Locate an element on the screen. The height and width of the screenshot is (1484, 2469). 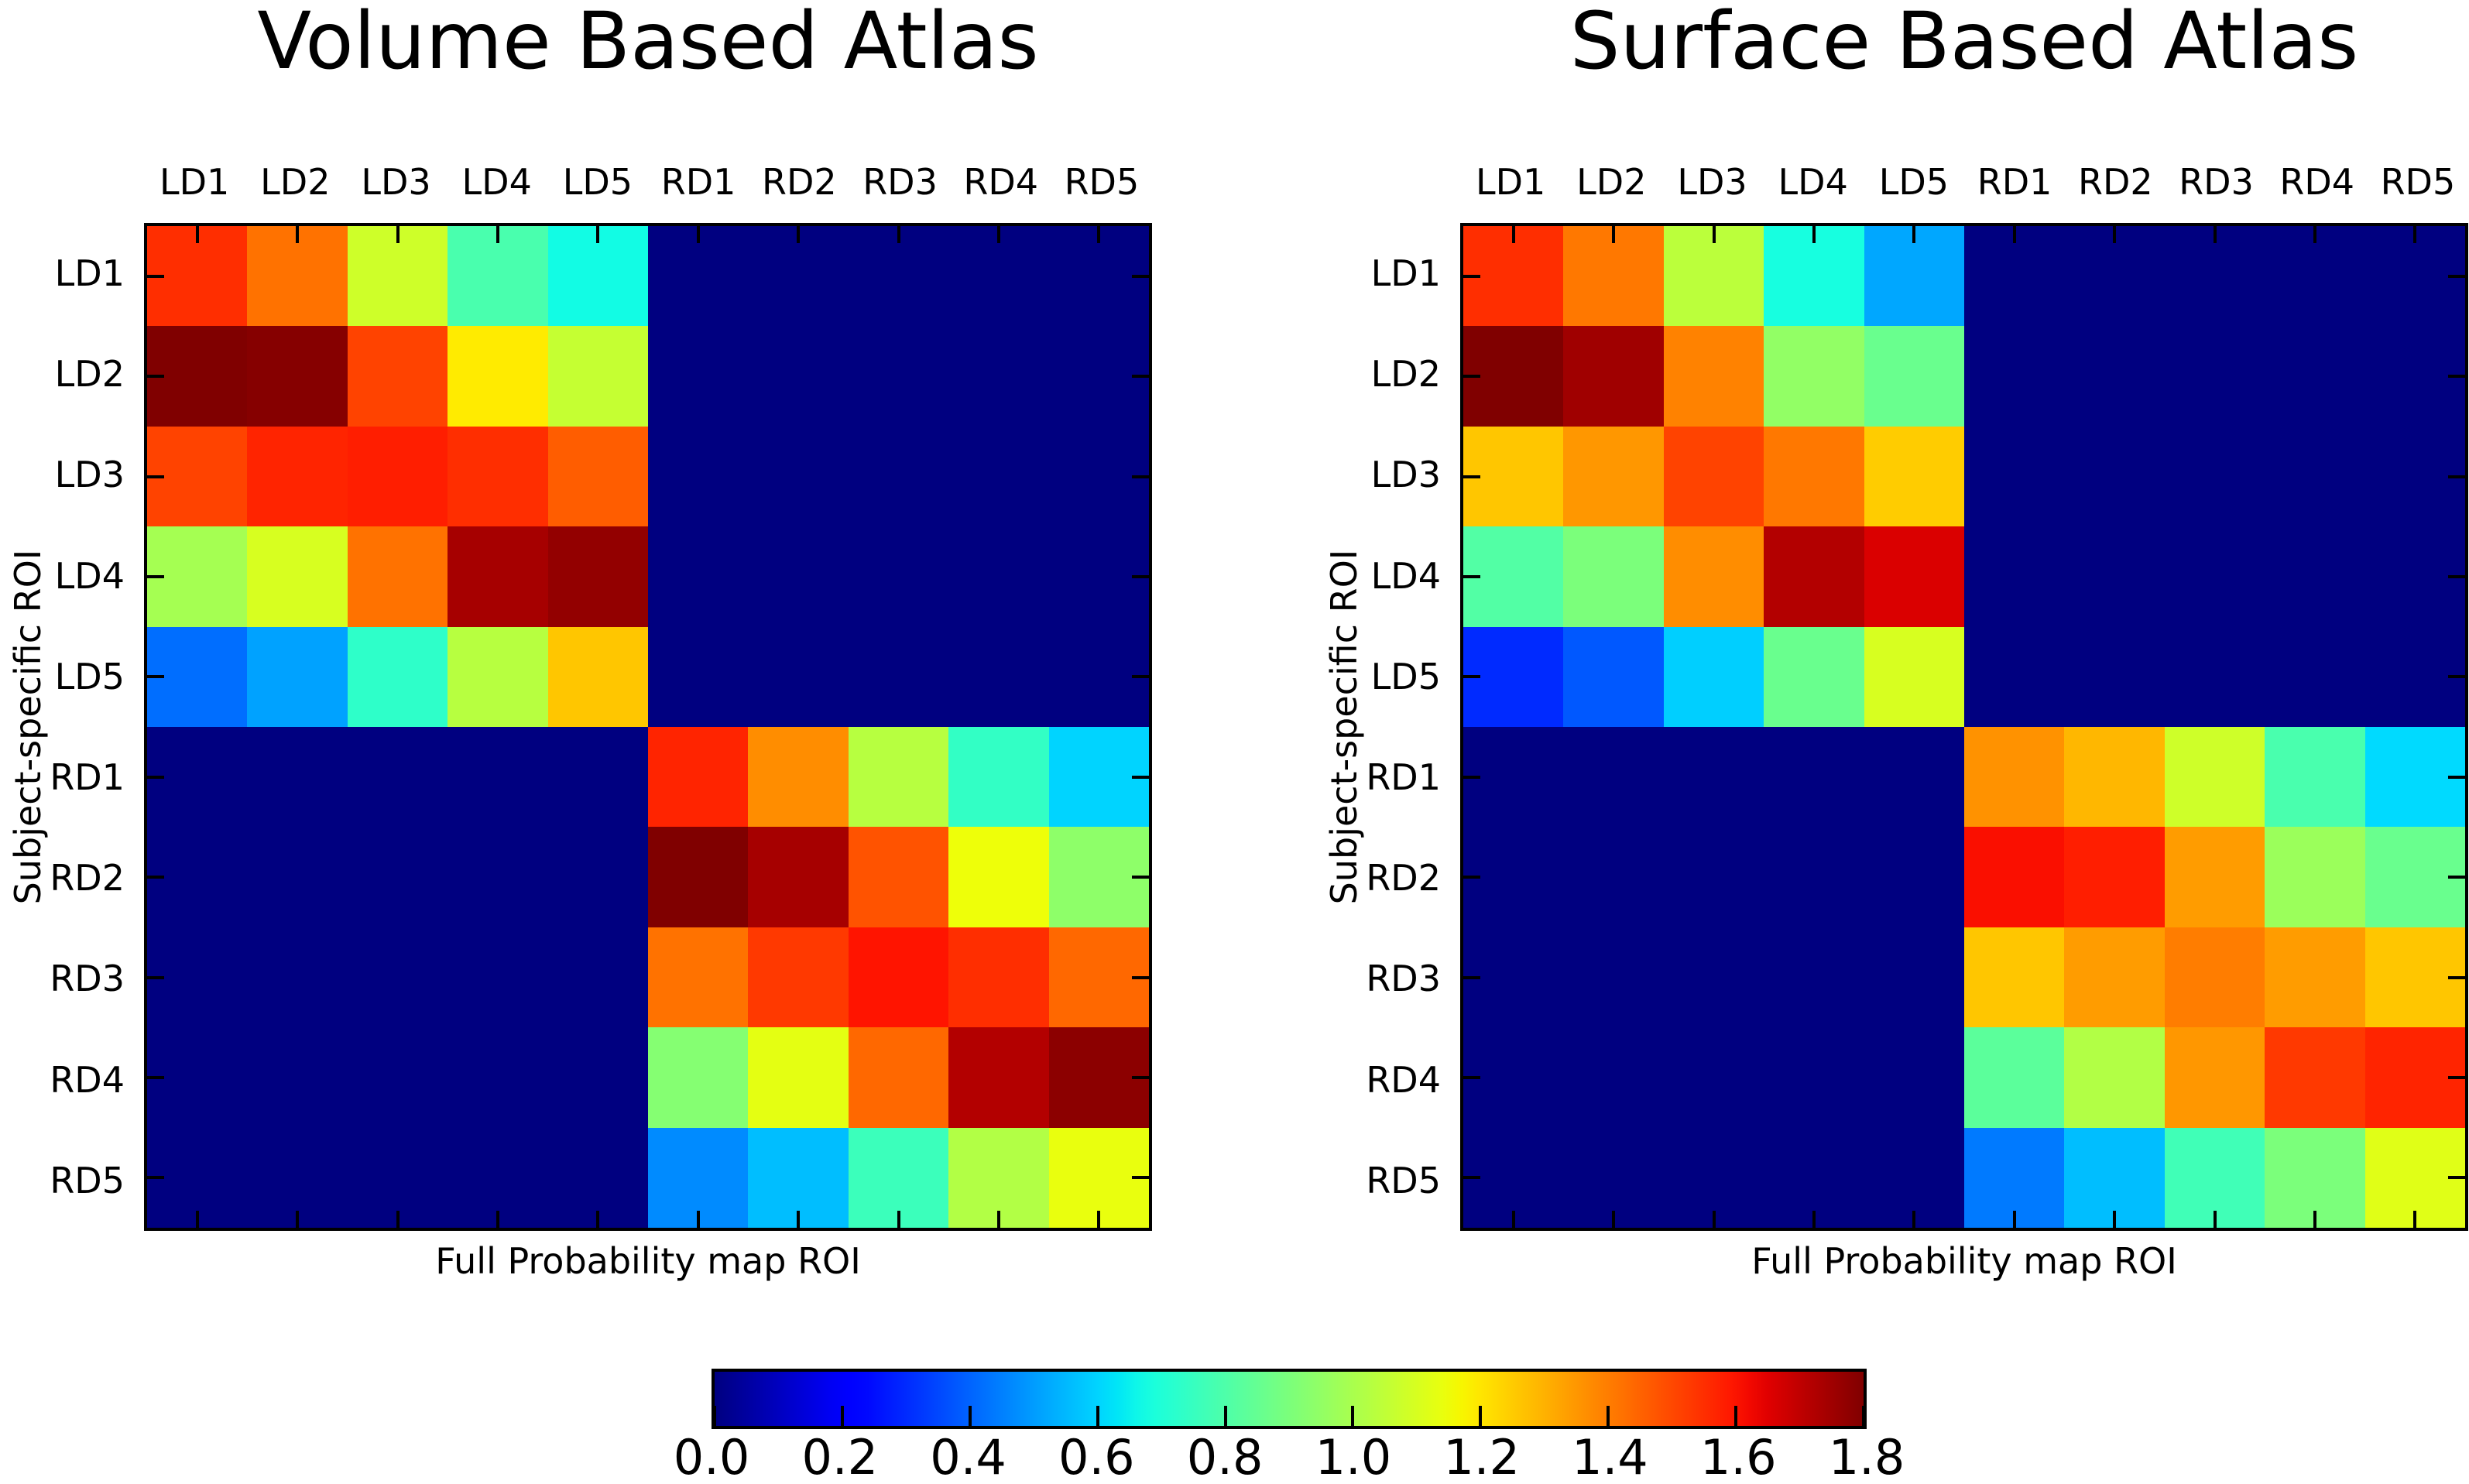
colorbar-tick-labels: 0.0 0.2 0.4 0.6 0.8 1.0 1.2 1.4 1.6 1.8 is located at coordinates (1289, 1456).